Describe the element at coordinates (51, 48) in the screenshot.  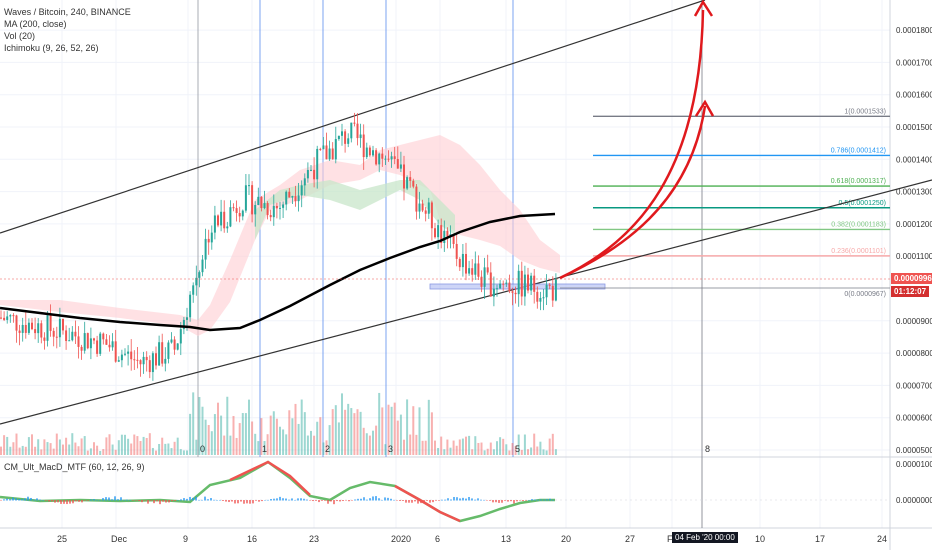
I see `ichimoku-indicator-label: Ichimoku (9, 26, 52, 26)` at that location.